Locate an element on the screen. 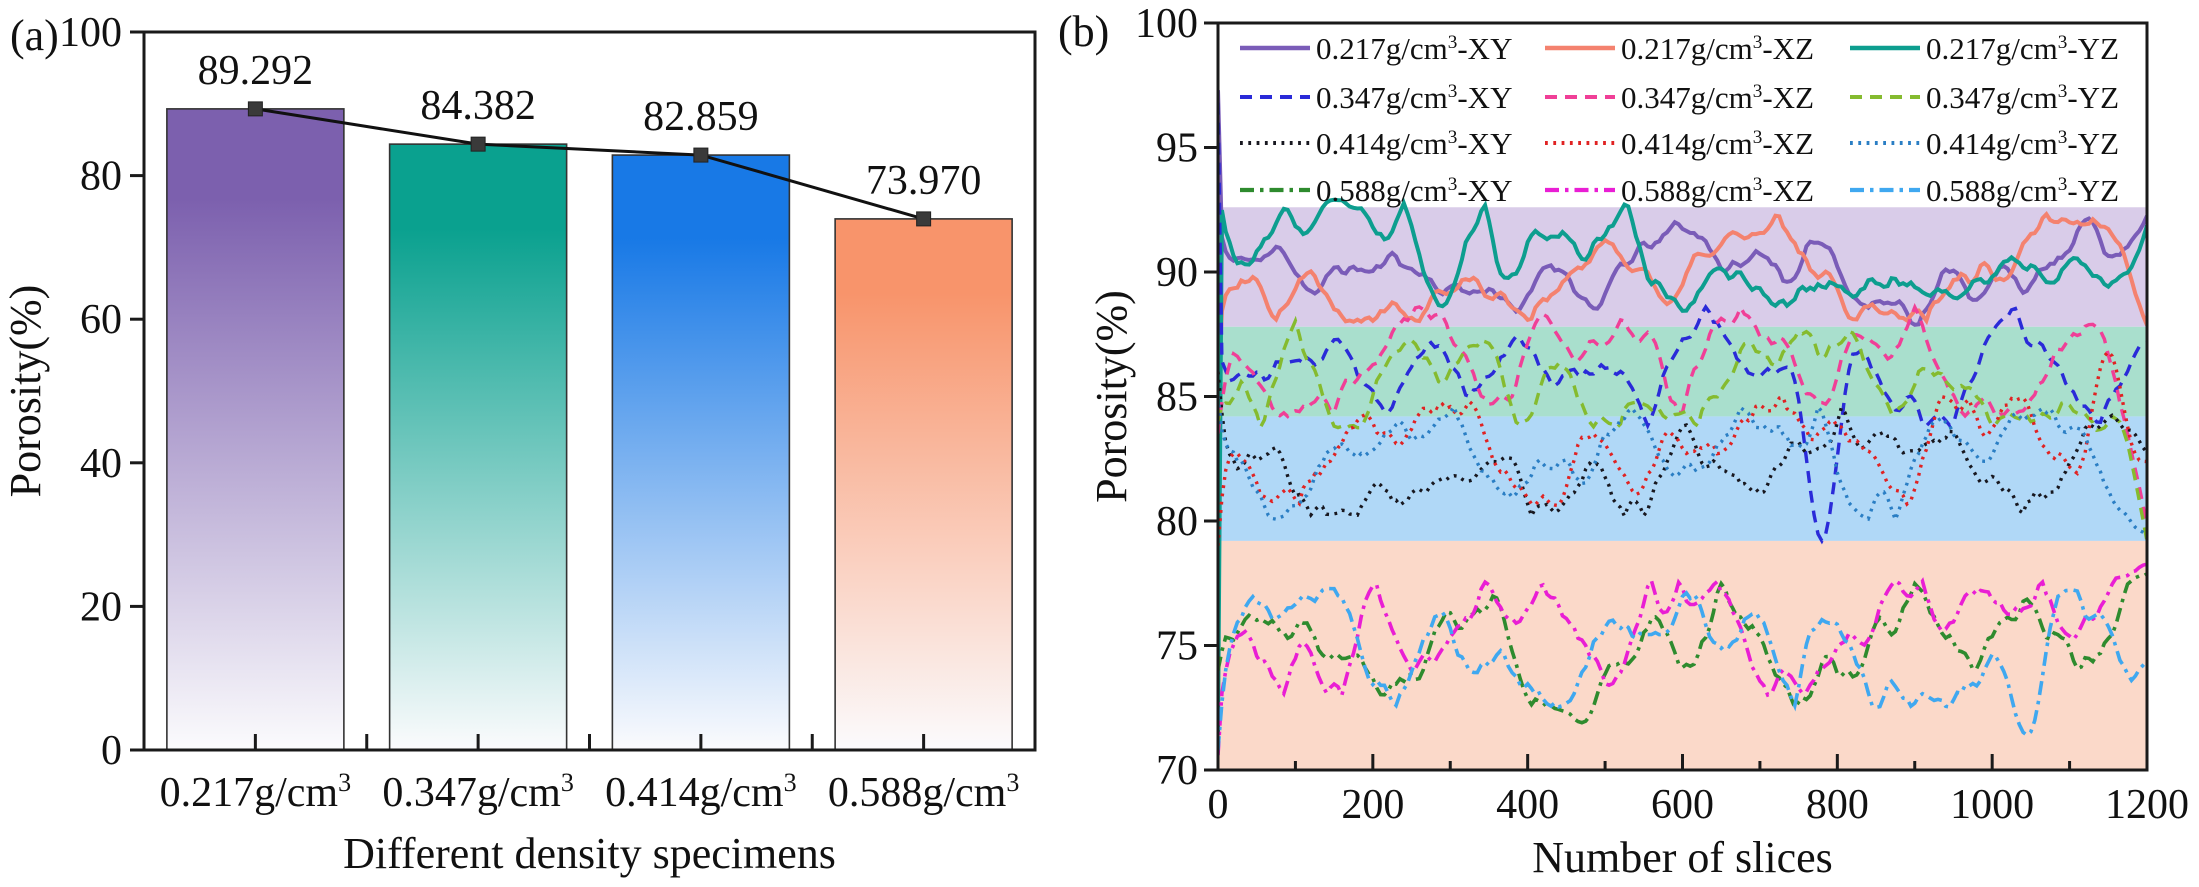 The height and width of the screenshot is (887, 2199). bar-0.414 is located at coordinates (701, 452).